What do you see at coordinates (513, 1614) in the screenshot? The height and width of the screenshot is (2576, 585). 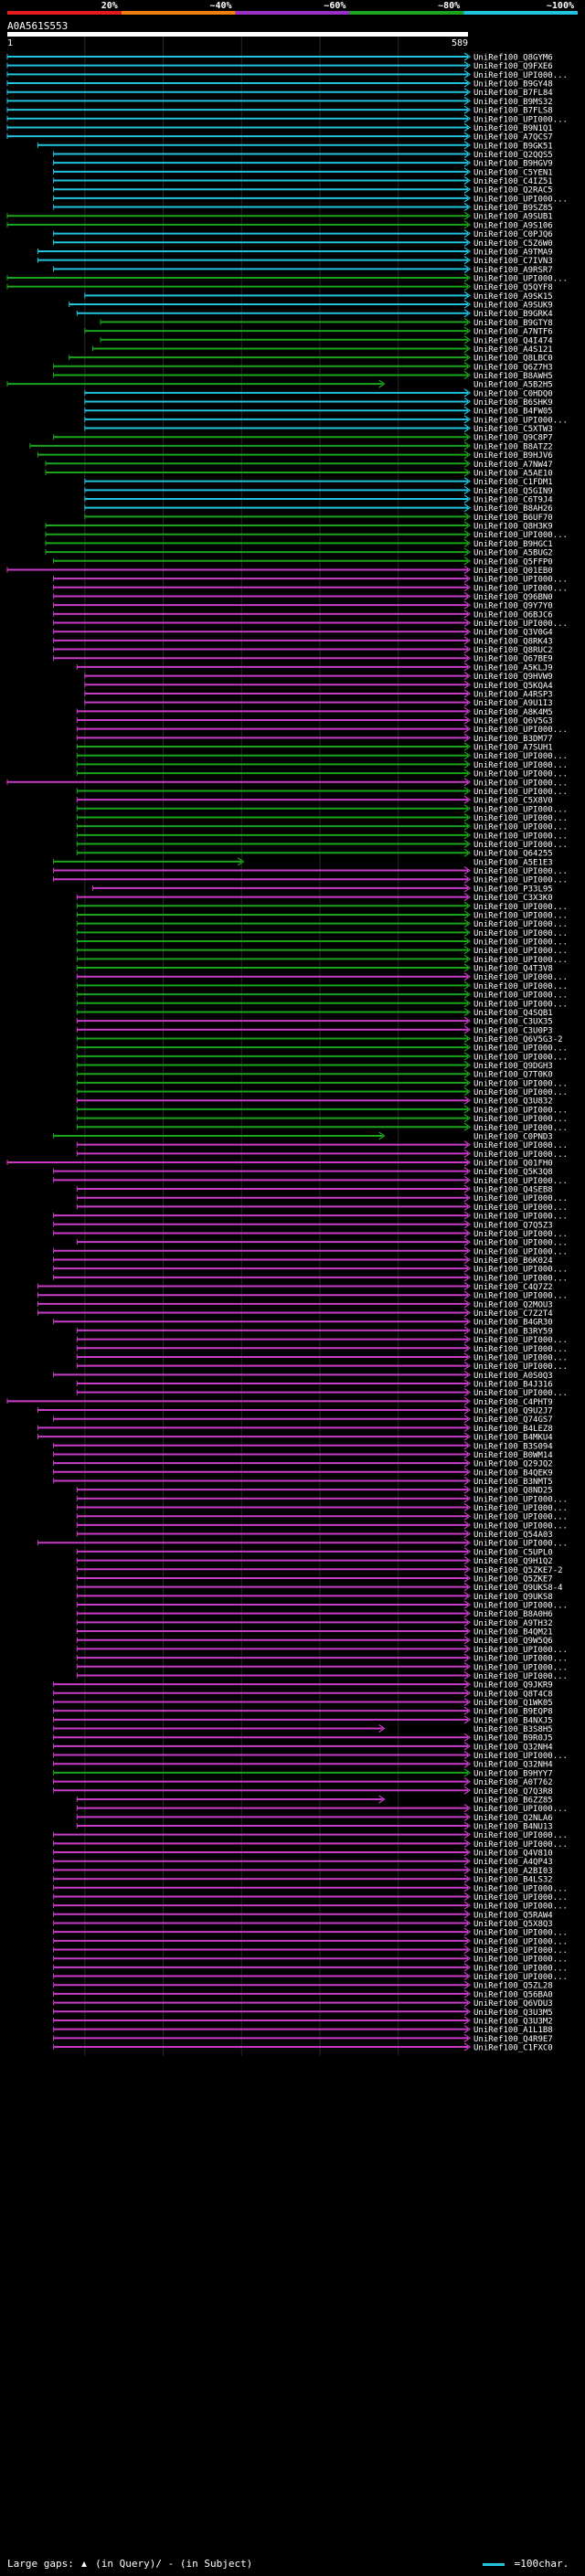 I see `hit-label: UniRef100_B8A0H6` at bounding box center [513, 1614].